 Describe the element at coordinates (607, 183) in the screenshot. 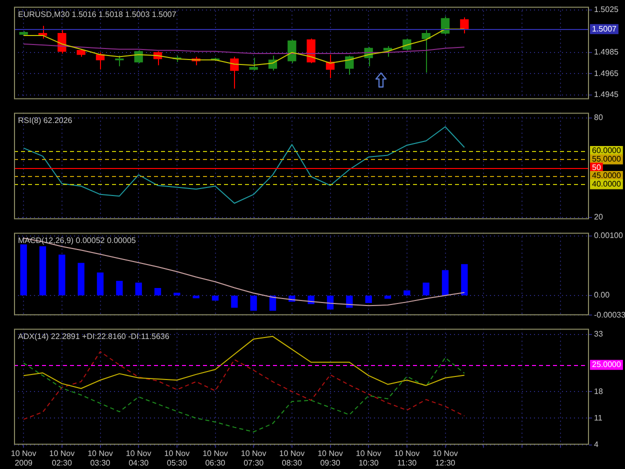

I see `ref-line-label: 40.0000` at that location.